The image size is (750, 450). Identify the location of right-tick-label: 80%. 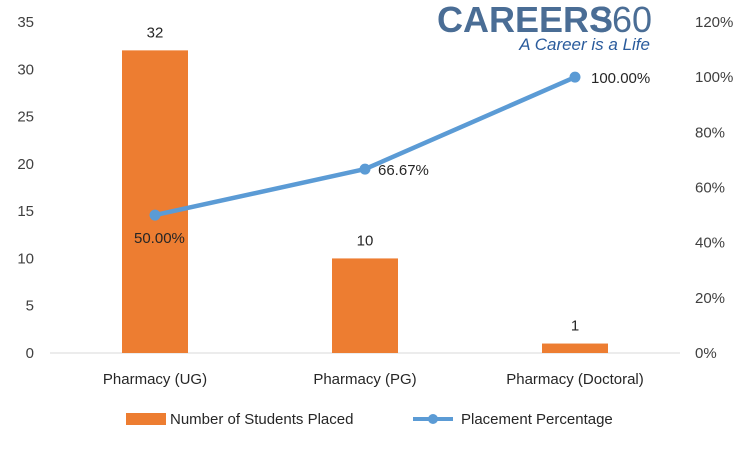
(710, 132).